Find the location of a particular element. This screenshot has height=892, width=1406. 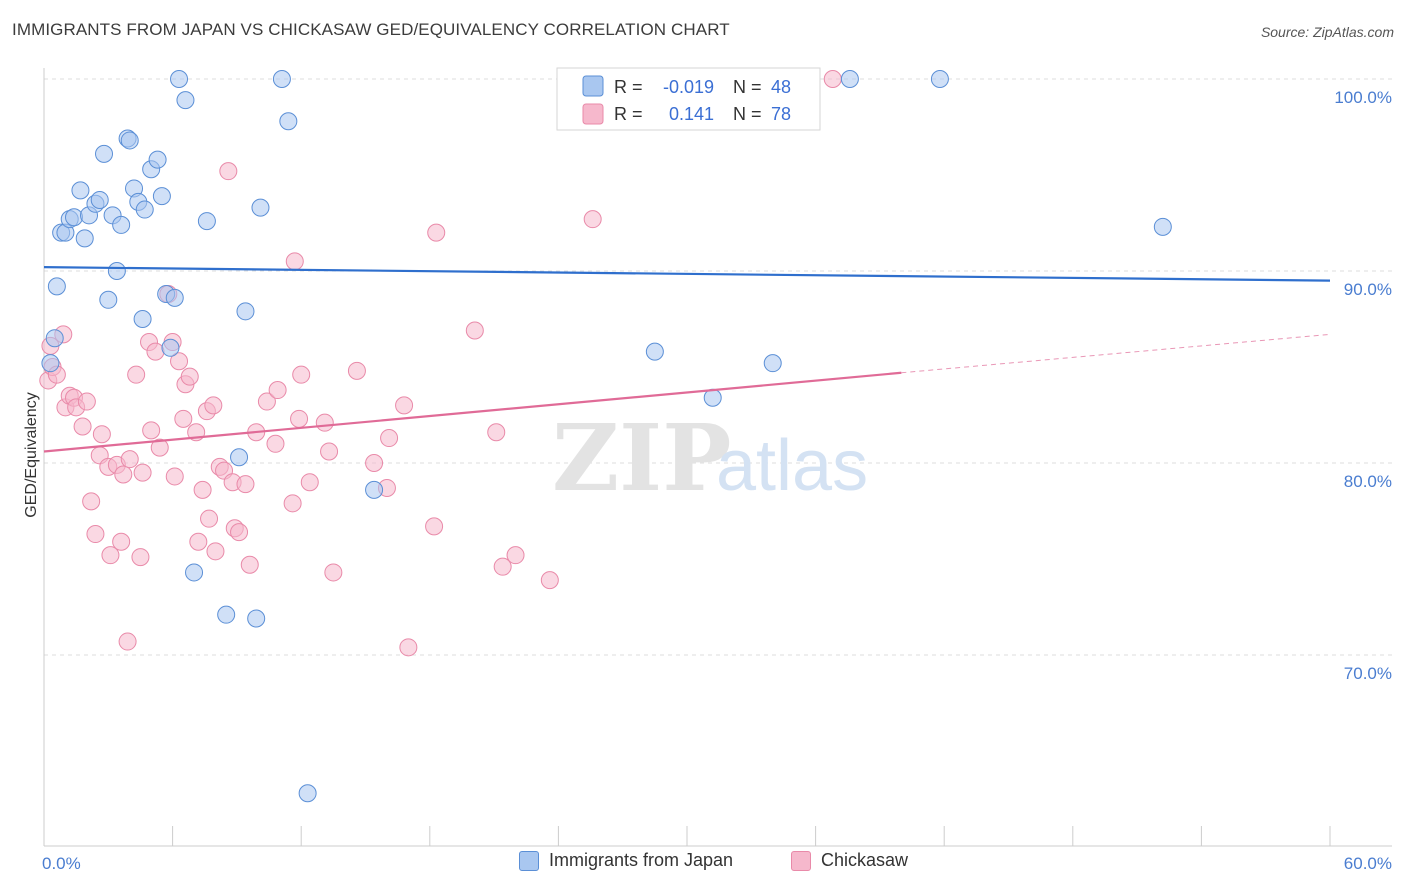

watermark-atlas: atlas is located at coordinates (792, 466).